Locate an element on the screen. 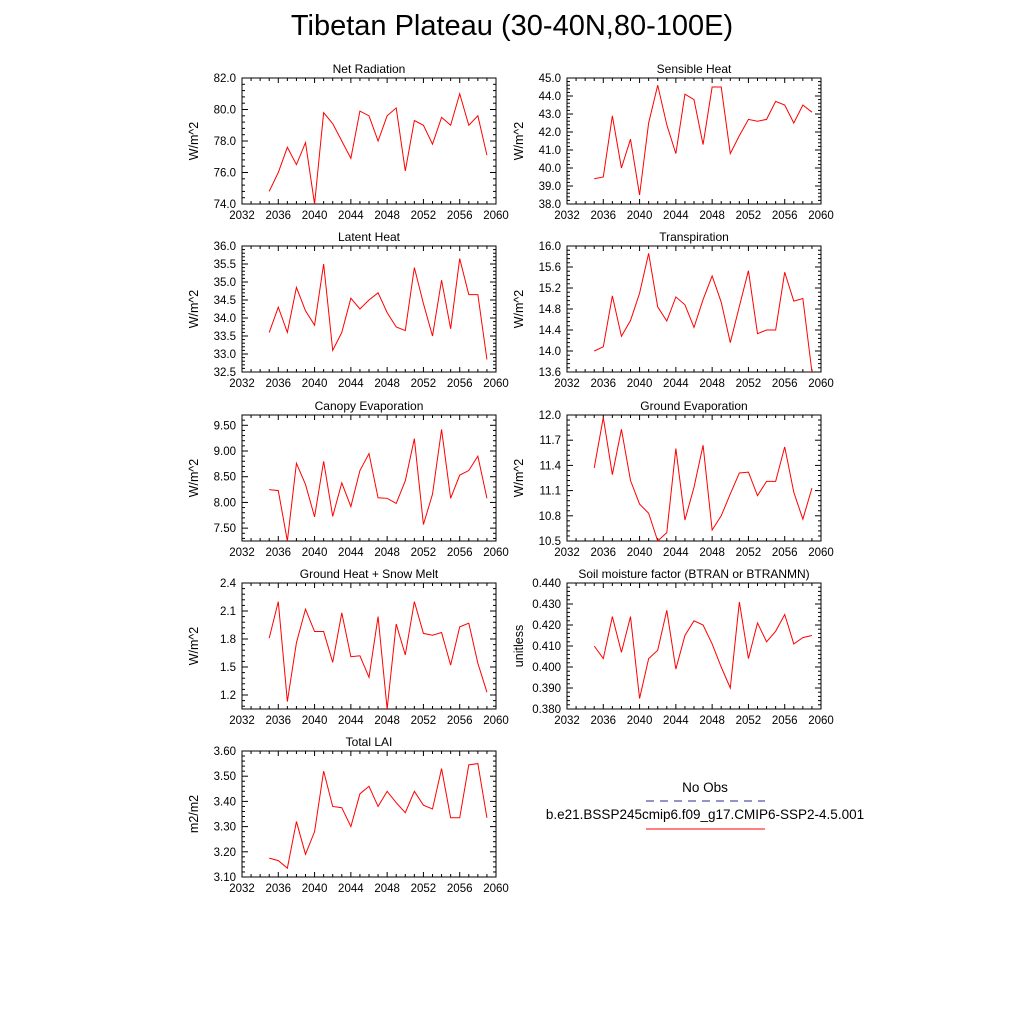  y-tick-label: 3.60 is located at coordinates (225, 752).